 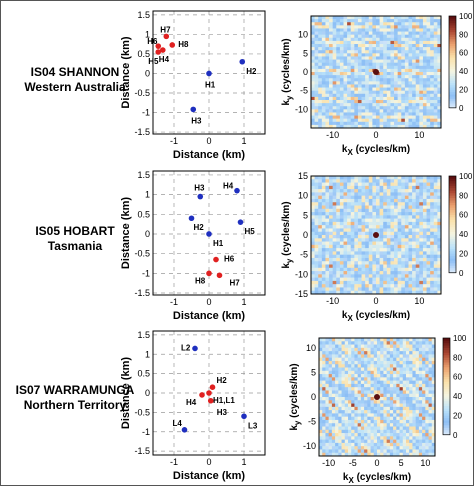 What do you see at coordinates (286, 103) in the screenshot?
I see `label-part: k` at bounding box center [286, 103].